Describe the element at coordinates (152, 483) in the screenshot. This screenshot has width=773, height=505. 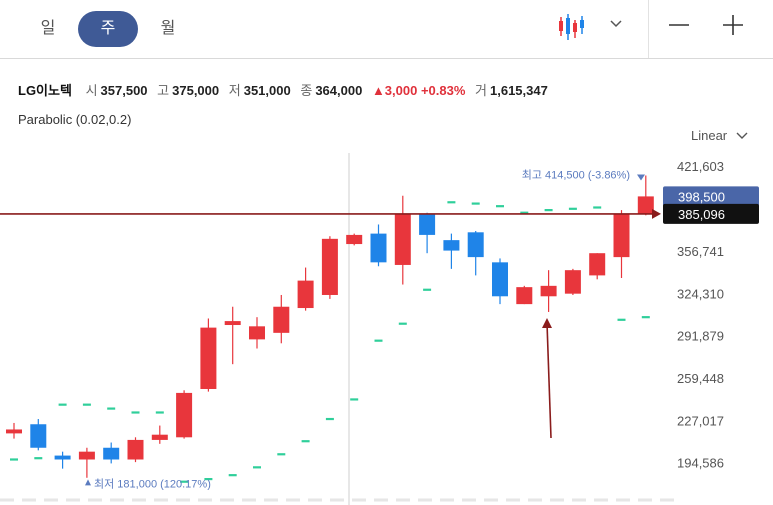
I see `low-annotation: 최저 181,000 (120.17%)` at that location.